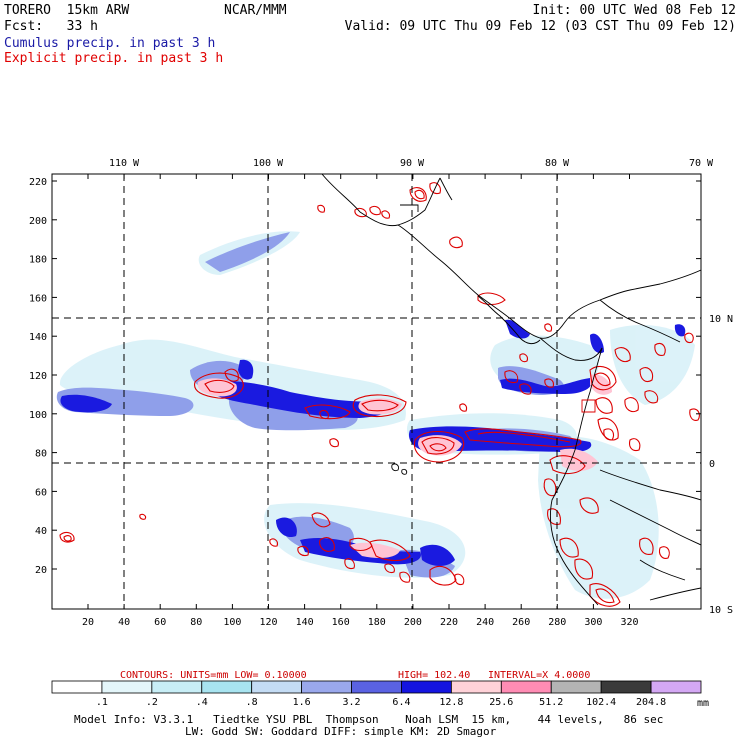  I want to click on colorbar-label: .4, so click(202, 702).